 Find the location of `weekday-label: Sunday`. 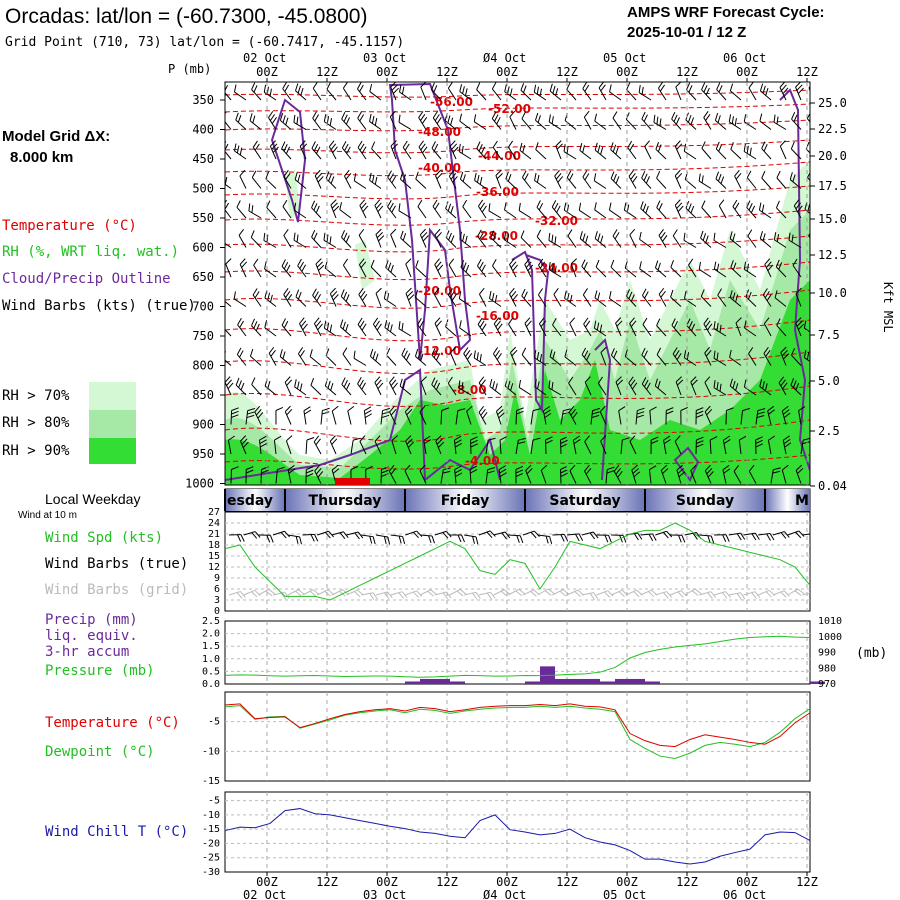

weekday-label: Sunday is located at coordinates (705, 501).